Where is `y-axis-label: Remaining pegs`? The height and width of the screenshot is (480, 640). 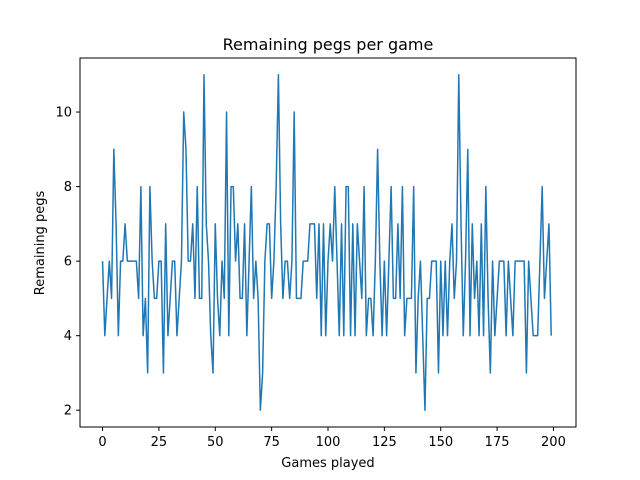 y-axis-label: Remaining pegs is located at coordinates (40, 243).